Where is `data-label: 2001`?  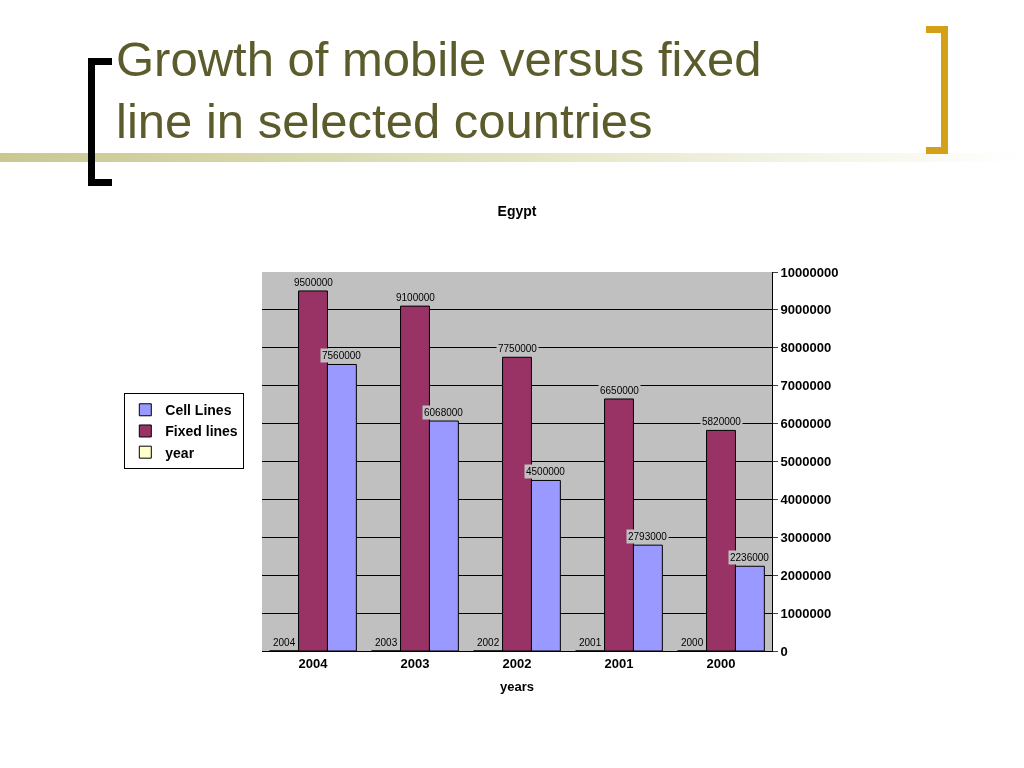 data-label: 2001 is located at coordinates (590, 642).